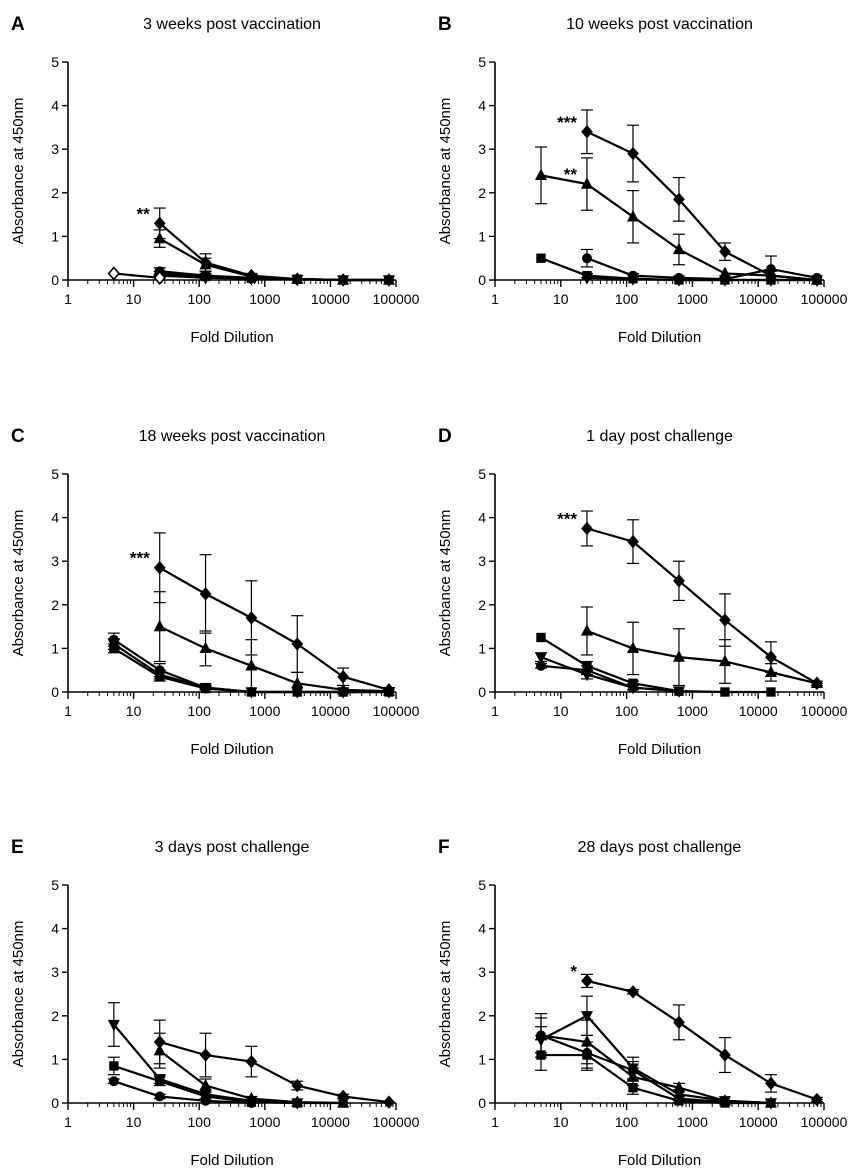 This screenshot has width=861, height=1172. Describe the element at coordinates (444, 847) in the screenshot. I see `panel-letter: F` at that location.